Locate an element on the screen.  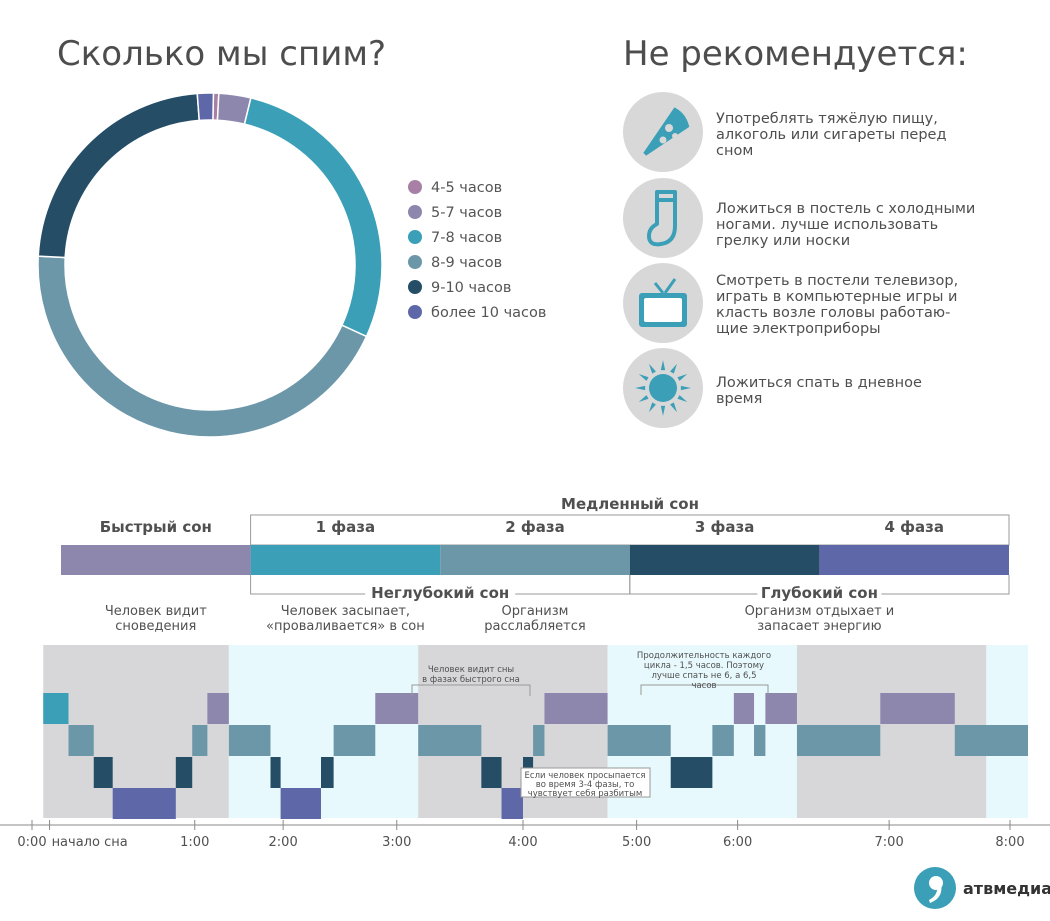
phase-label-1: 1 фаза is located at coordinates (346, 527).